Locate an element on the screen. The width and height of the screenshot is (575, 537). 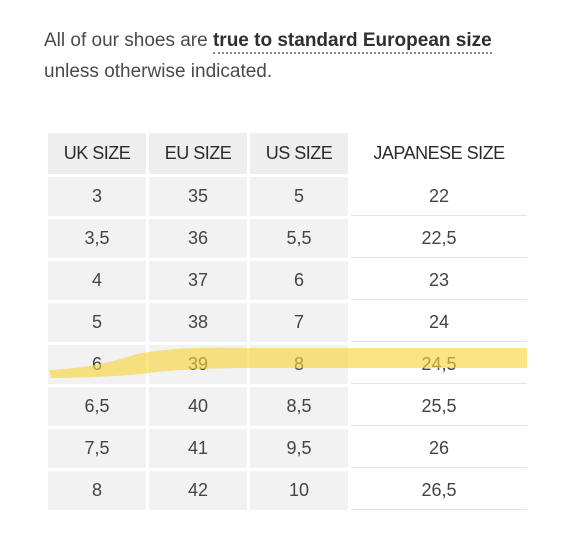
header-japanese-size: JAPANESE SIZE is located at coordinates (439, 153).